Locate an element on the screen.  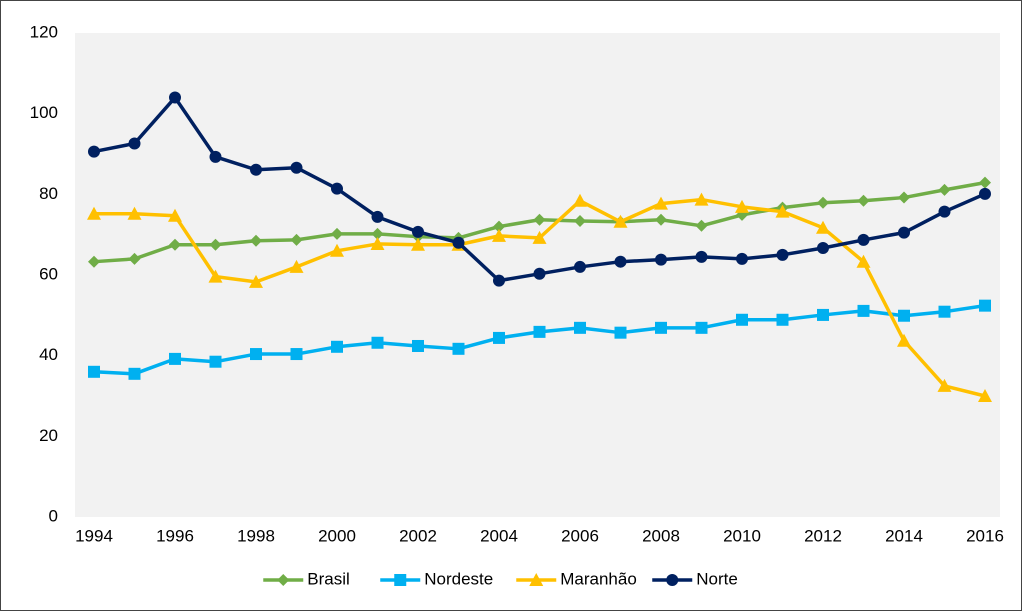
x-tick-label: 2014 is located at coordinates (904, 535).